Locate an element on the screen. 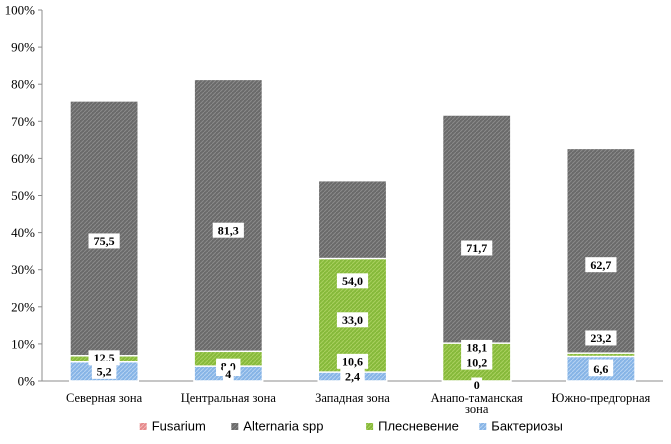  data-label: 62,7 is located at coordinates (600, 265).